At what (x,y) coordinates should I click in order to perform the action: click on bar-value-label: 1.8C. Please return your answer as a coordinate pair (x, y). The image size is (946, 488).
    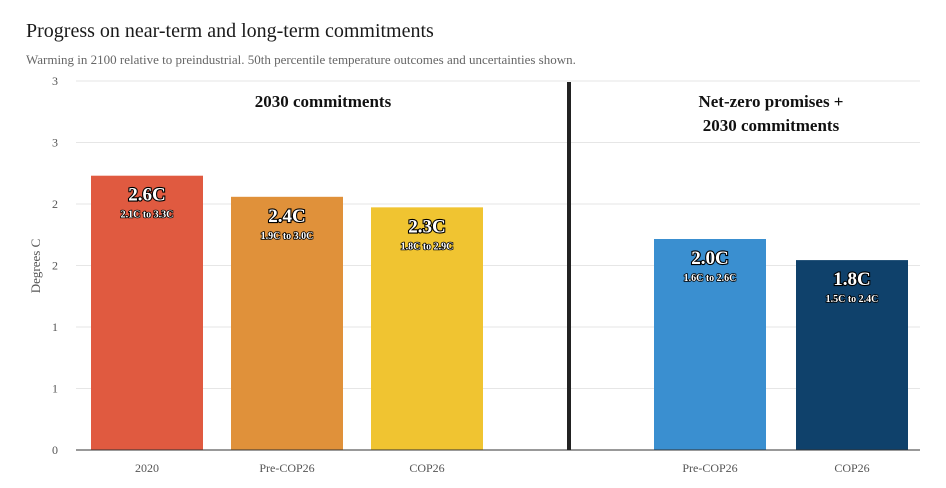
    Looking at the image, I should click on (851, 279).